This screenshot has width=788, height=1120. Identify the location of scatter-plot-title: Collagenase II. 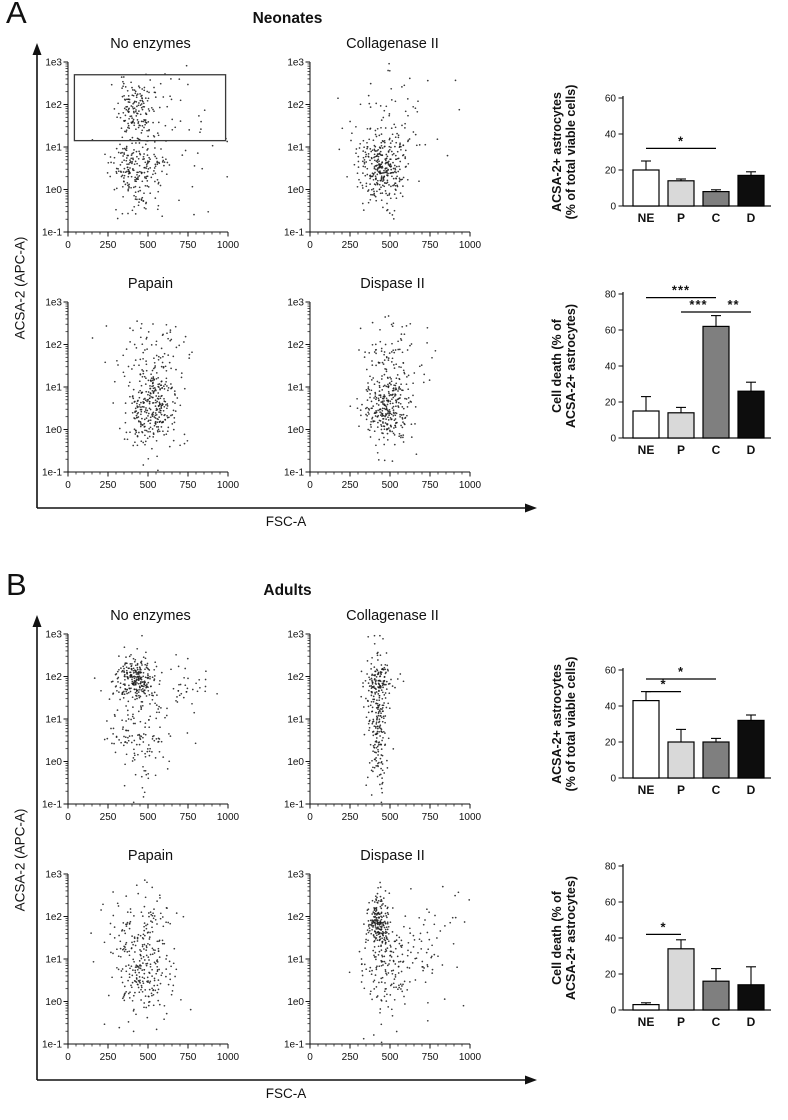
(392, 616).